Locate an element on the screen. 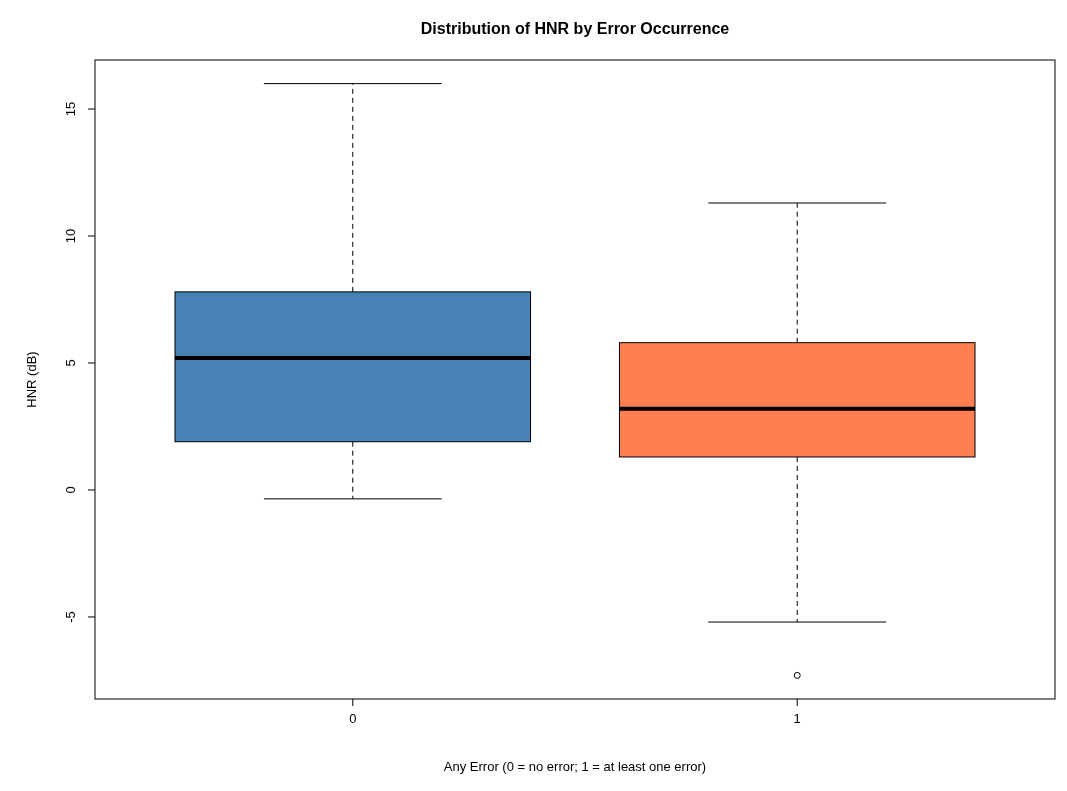  x-tick-label: 1 is located at coordinates (797, 718).